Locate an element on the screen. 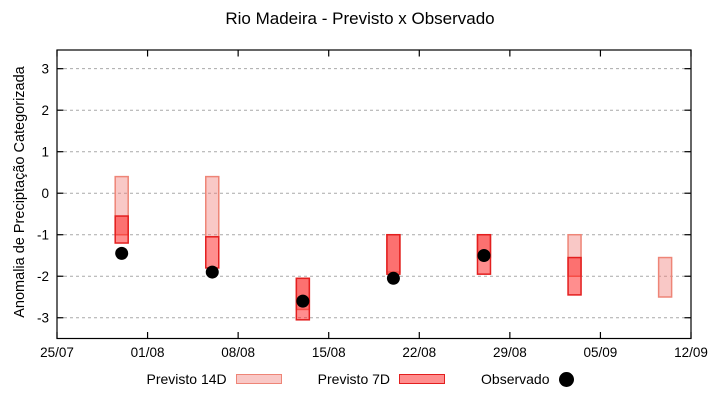 The image size is (720, 400). chart-title: Rio Madeira - Previsto x Observado is located at coordinates (360, 18).